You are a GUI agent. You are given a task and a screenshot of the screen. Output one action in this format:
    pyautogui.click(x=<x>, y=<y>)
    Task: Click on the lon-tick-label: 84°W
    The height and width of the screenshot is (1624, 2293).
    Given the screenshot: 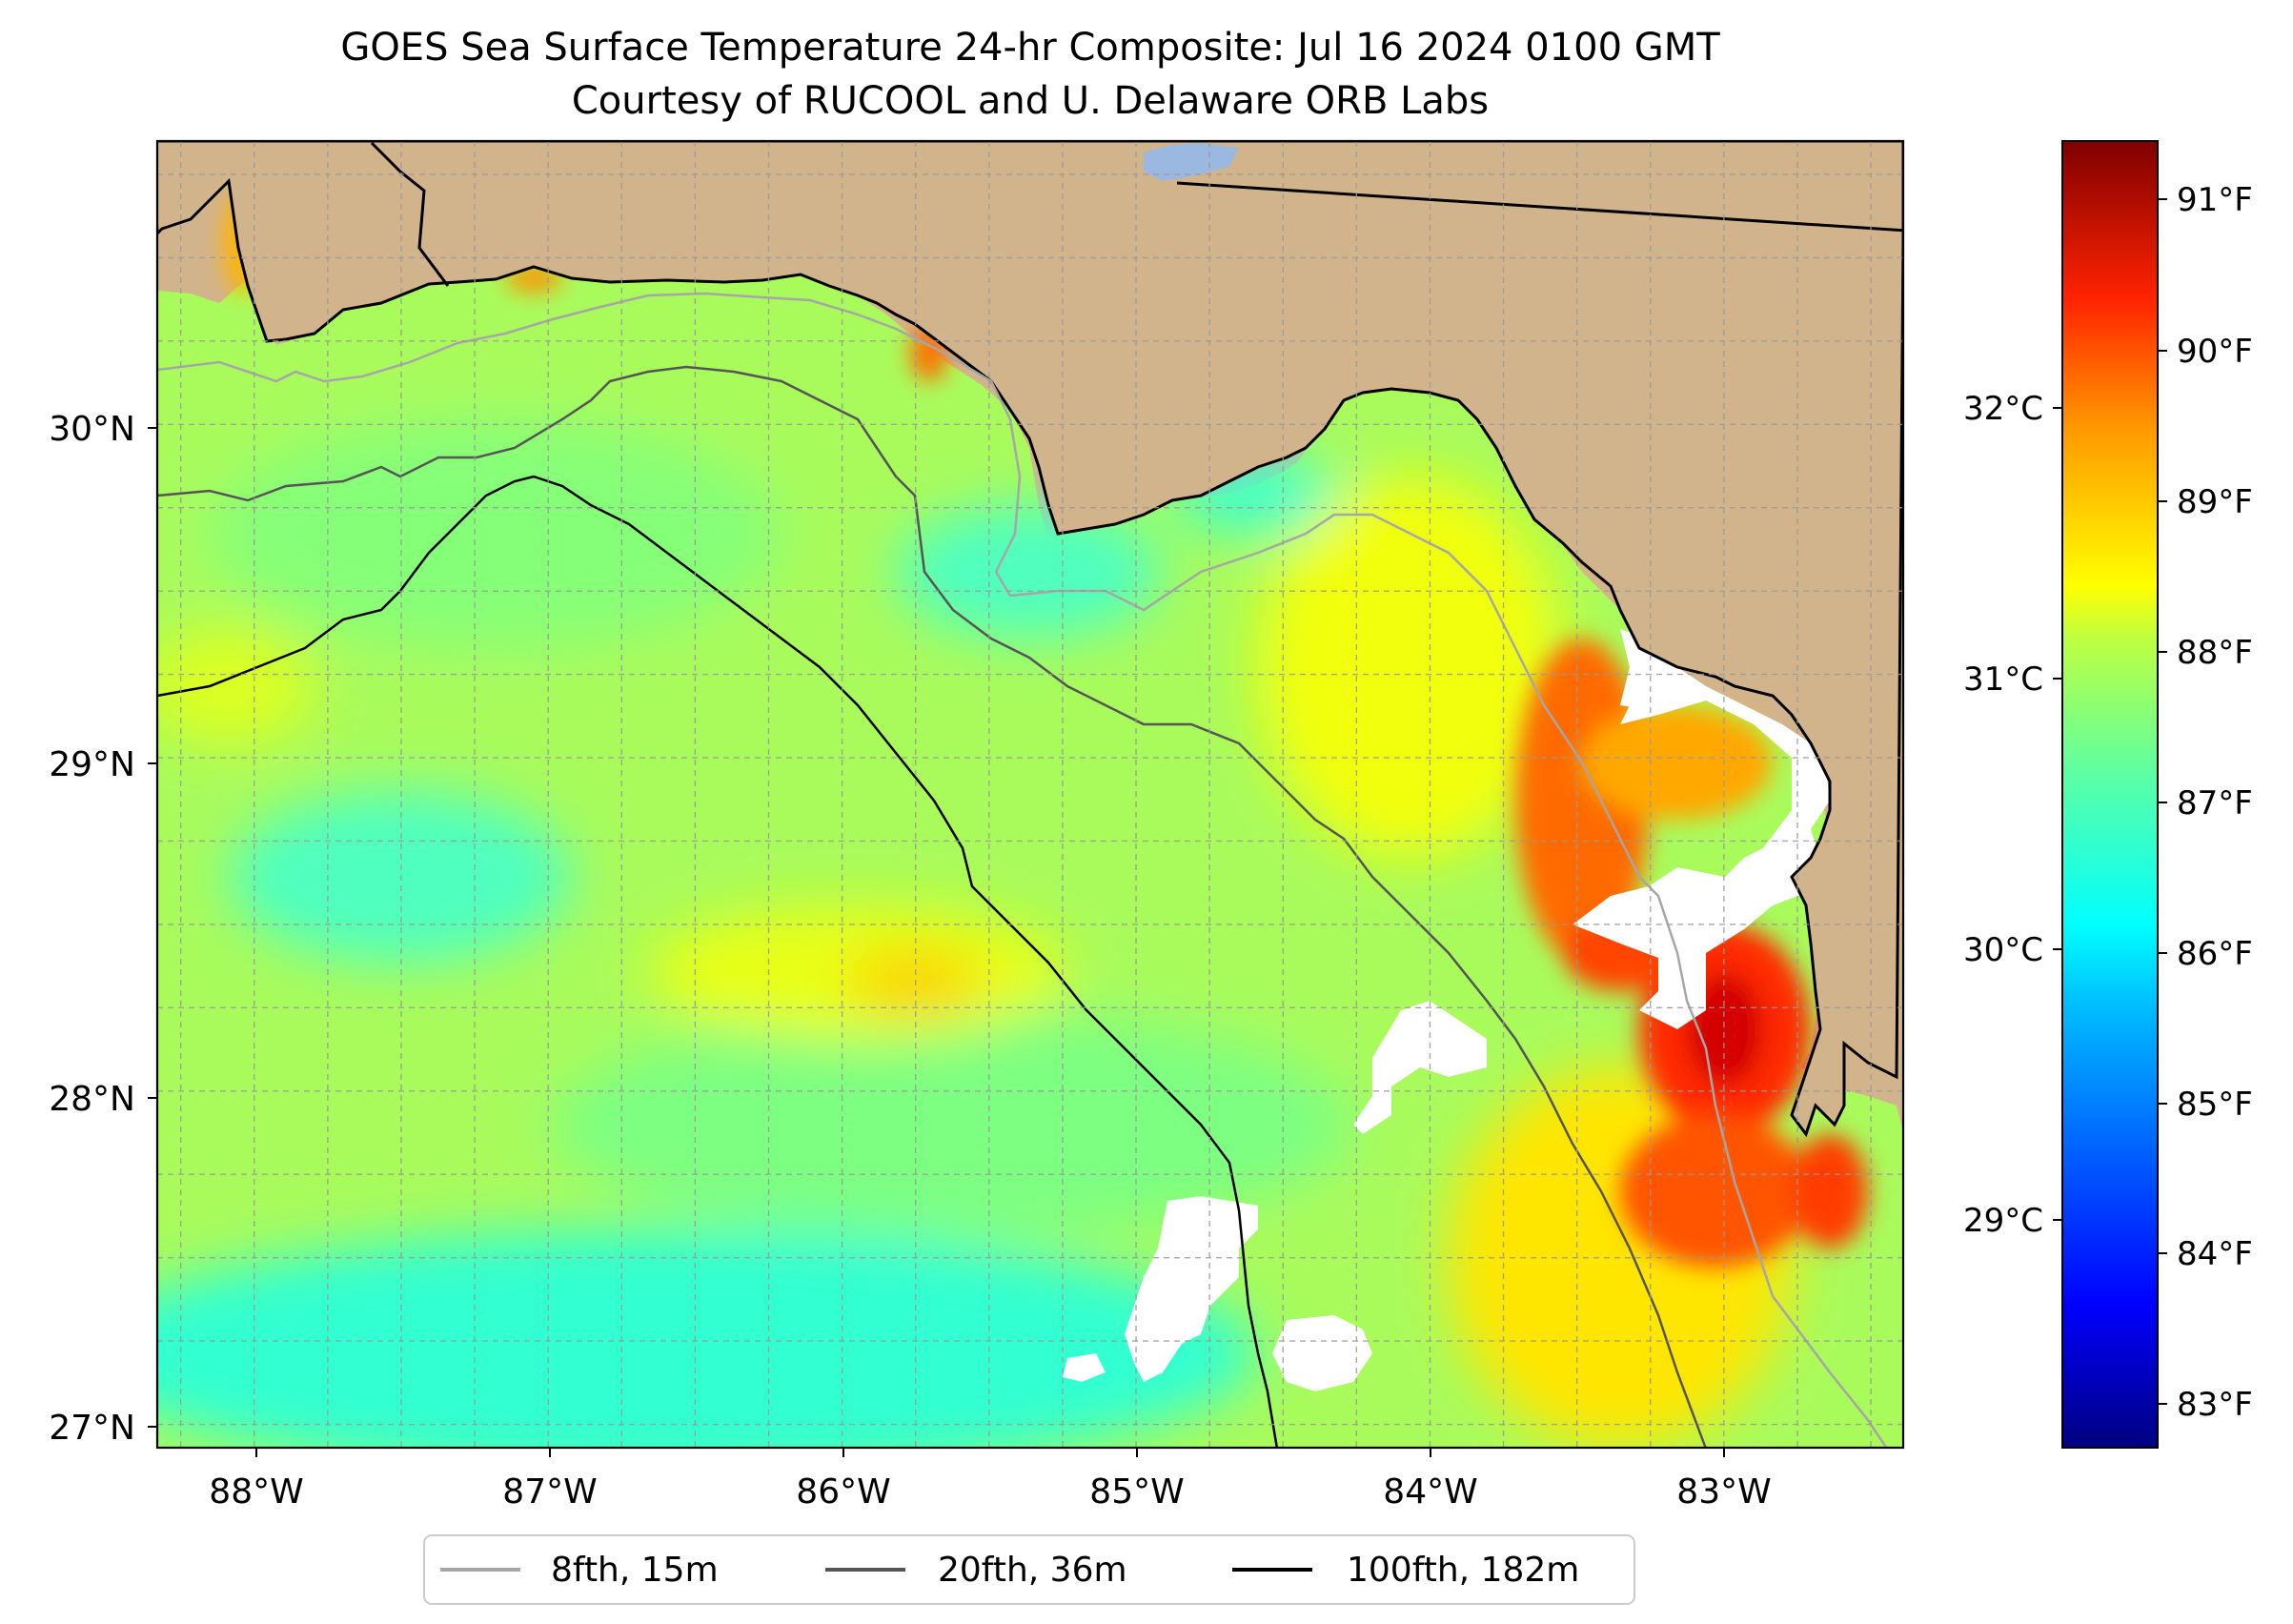 What is the action you would take?
    pyautogui.click(x=1430, y=1492)
    